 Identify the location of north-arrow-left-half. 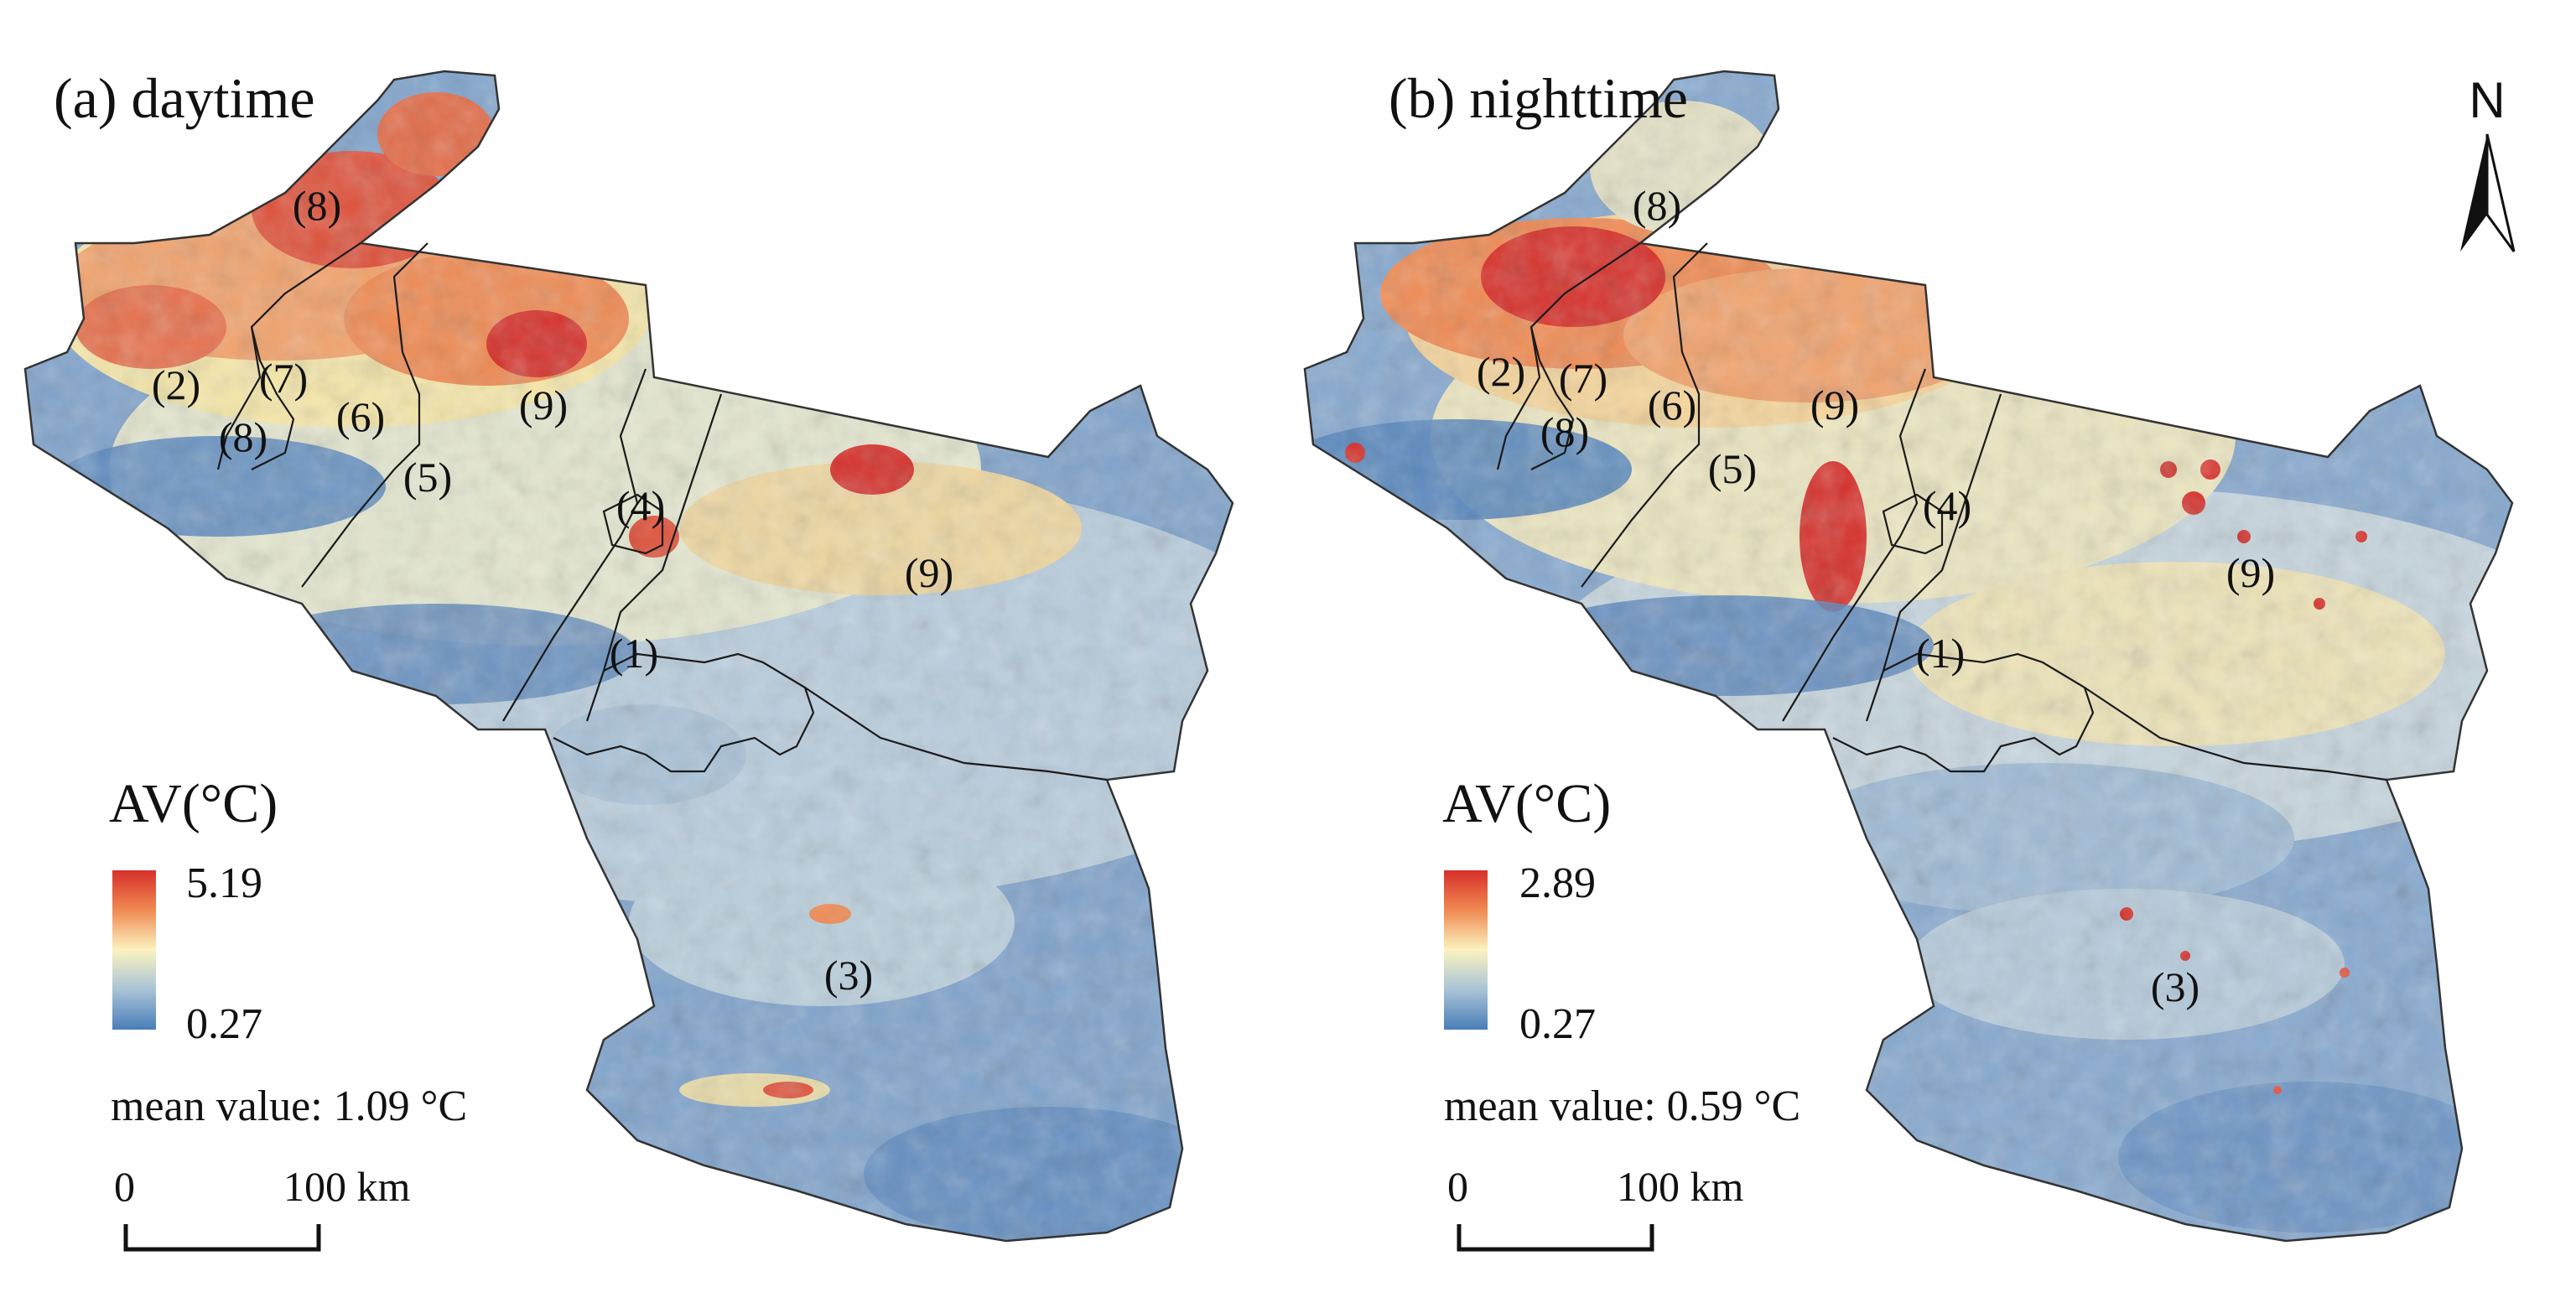
(2473, 193).